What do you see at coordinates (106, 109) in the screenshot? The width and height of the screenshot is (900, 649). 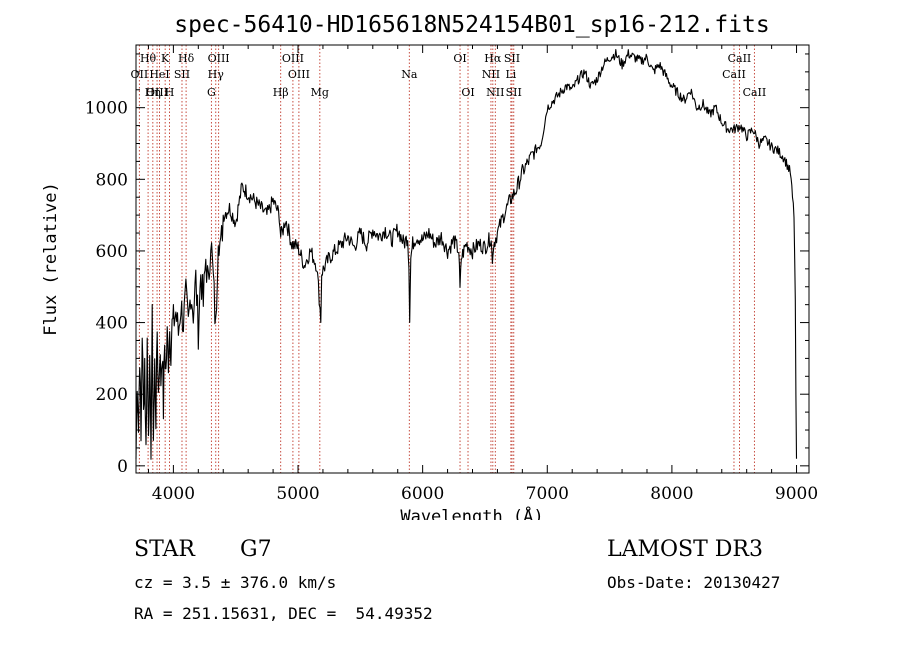 I see `y-tick-label: 1000` at bounding box center [106, 109].